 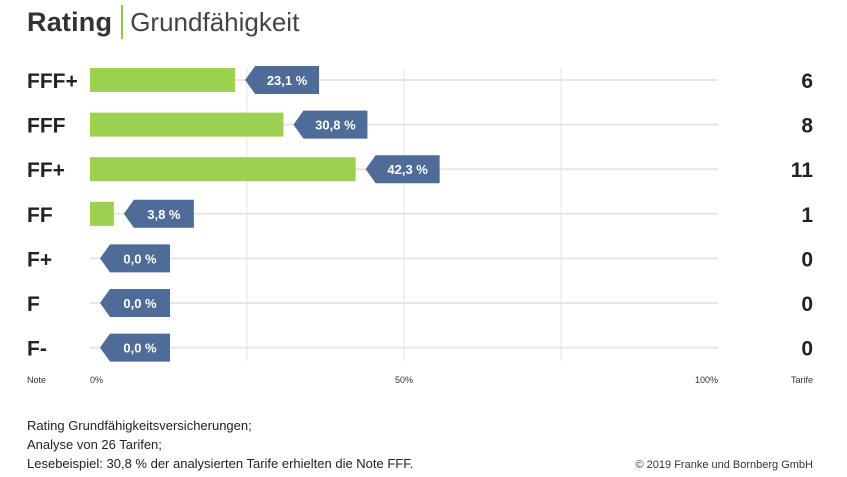 What do you see at coordinates (139, 425) in the screenshot?
I see `footnote-line-1: Rating Grundfähigkeitsversicherungen;` at bounding box center [139, 425].